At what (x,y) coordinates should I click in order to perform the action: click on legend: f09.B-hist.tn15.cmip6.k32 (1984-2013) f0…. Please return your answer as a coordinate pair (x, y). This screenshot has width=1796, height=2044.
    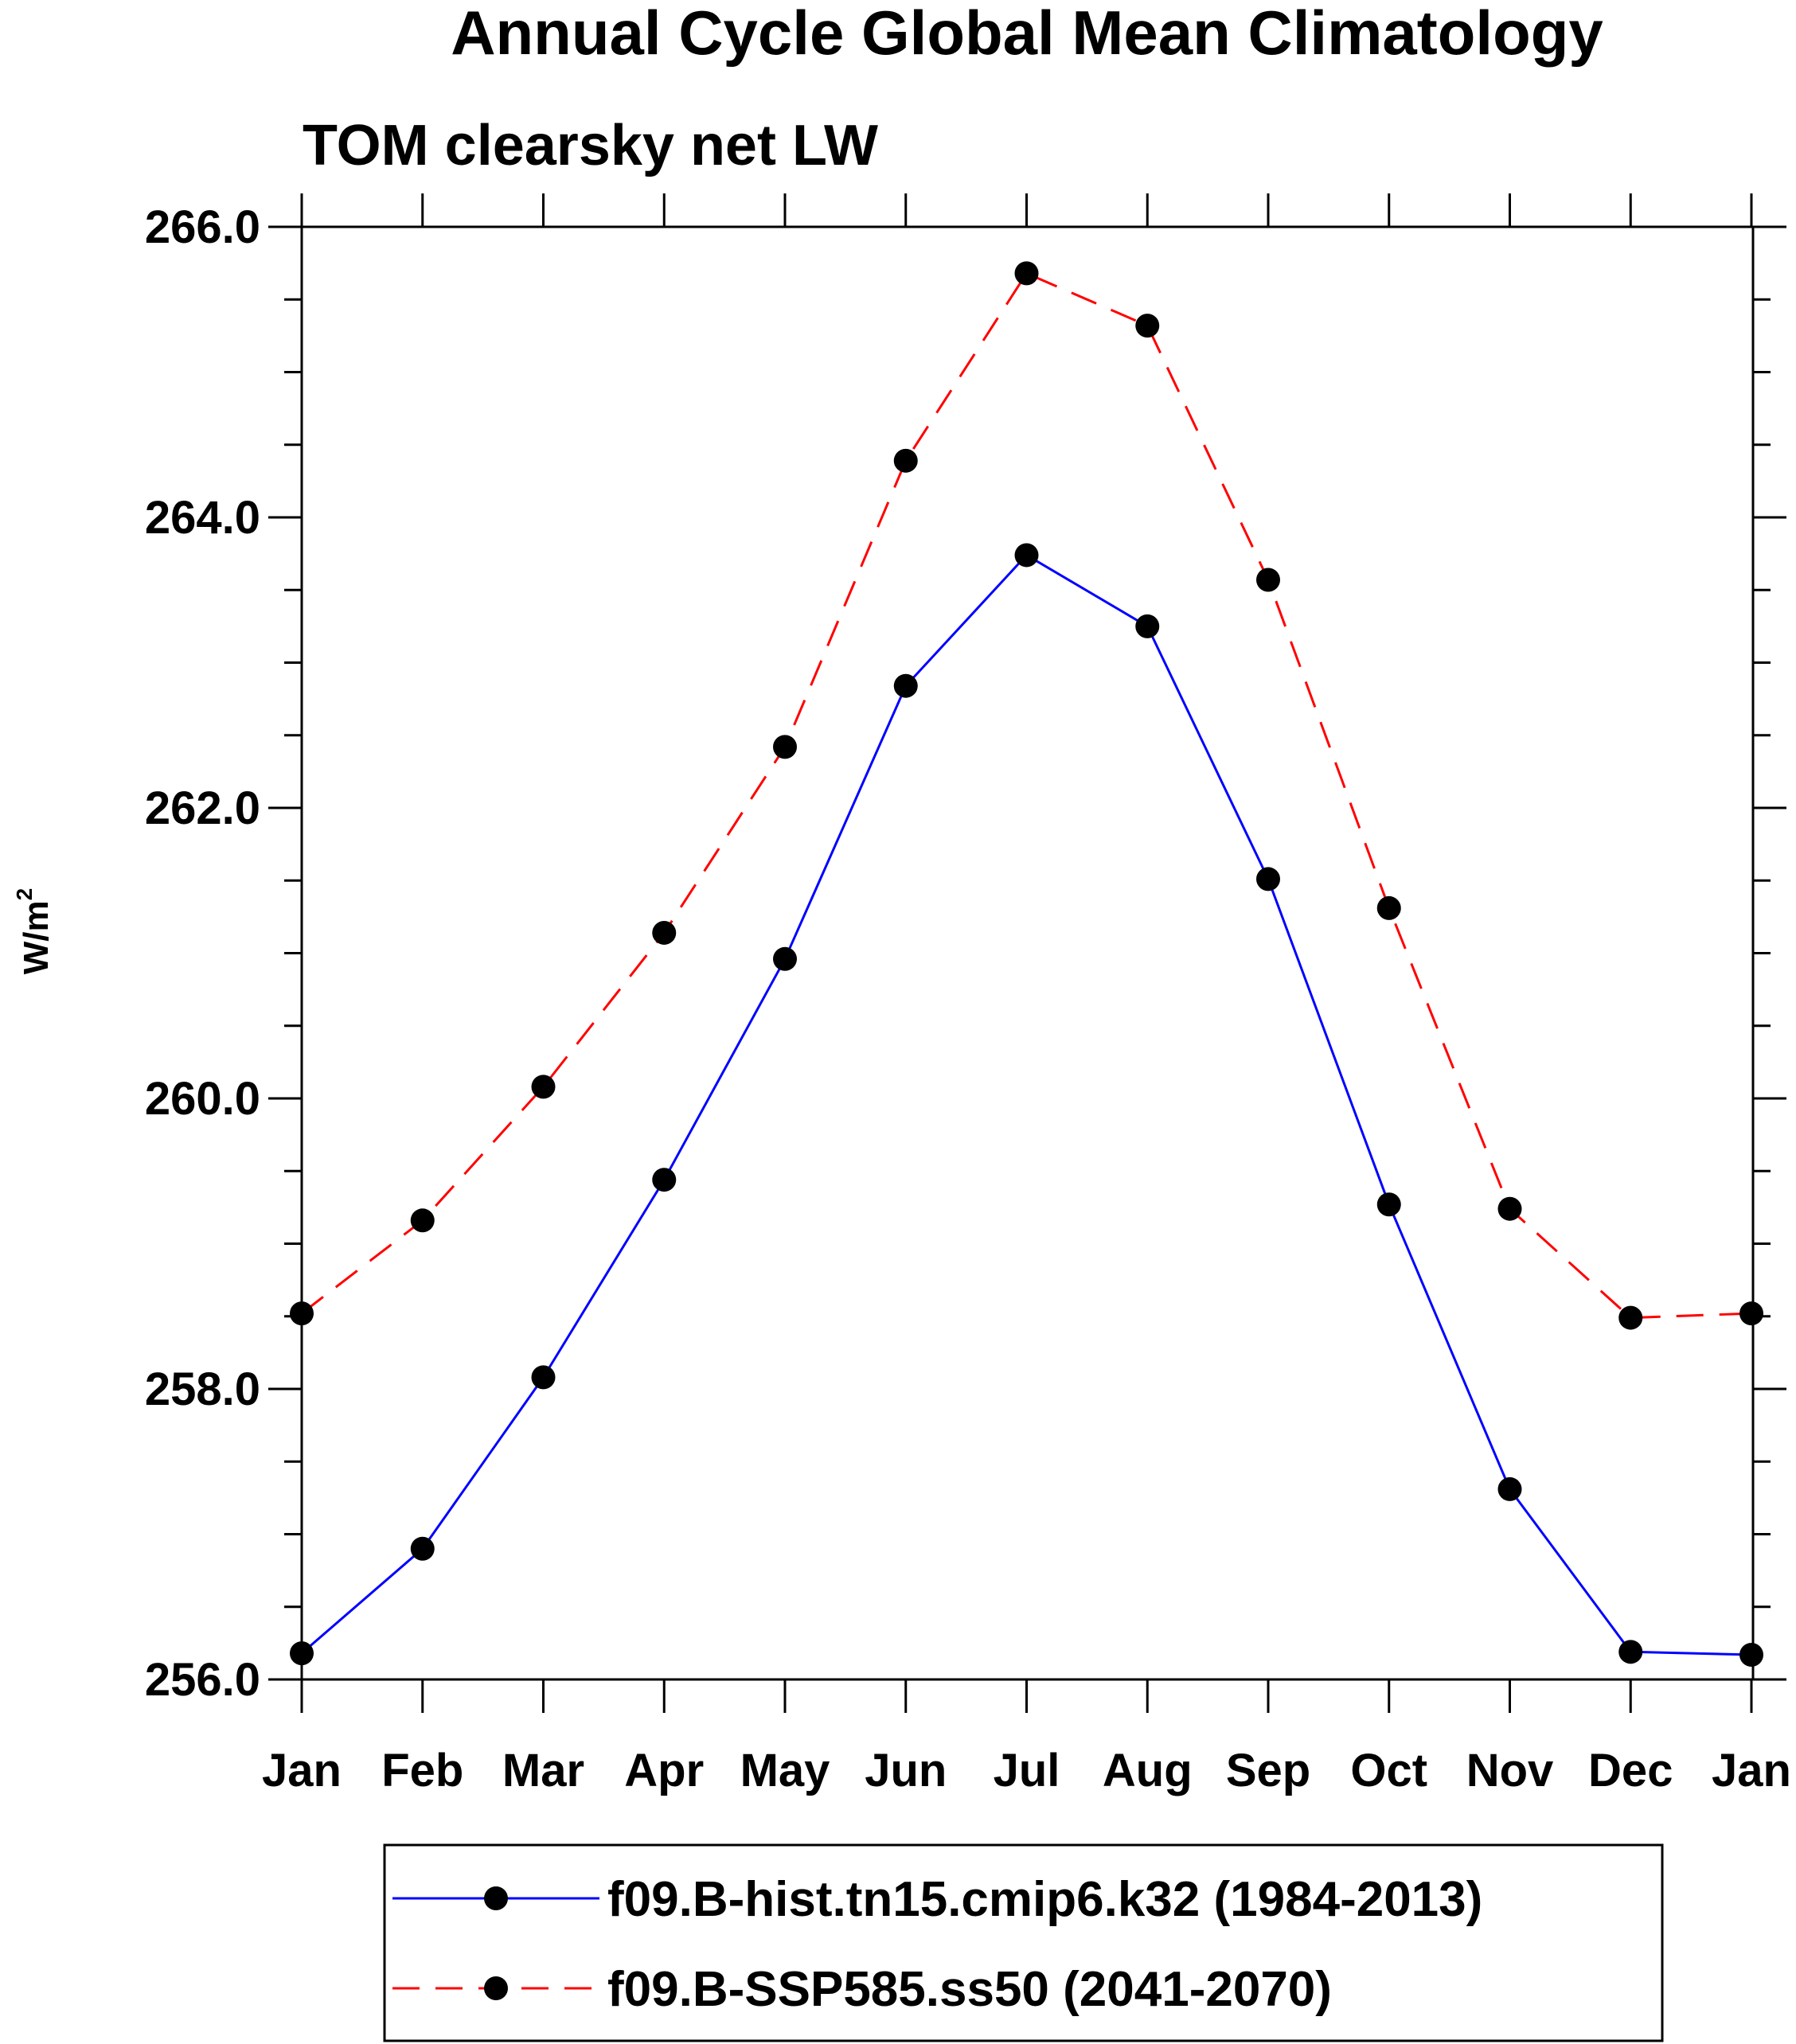
    Looking at the image, I should click on (1023, 1943).